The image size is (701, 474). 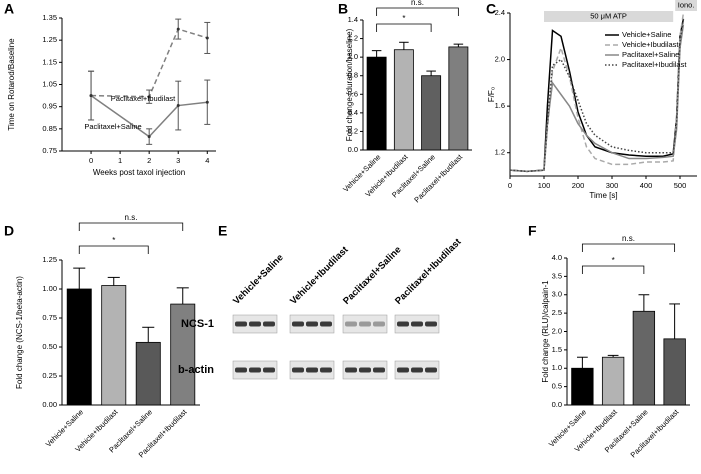 I want to click on y-tick-label: 0.50, so click(x=49, y=346).